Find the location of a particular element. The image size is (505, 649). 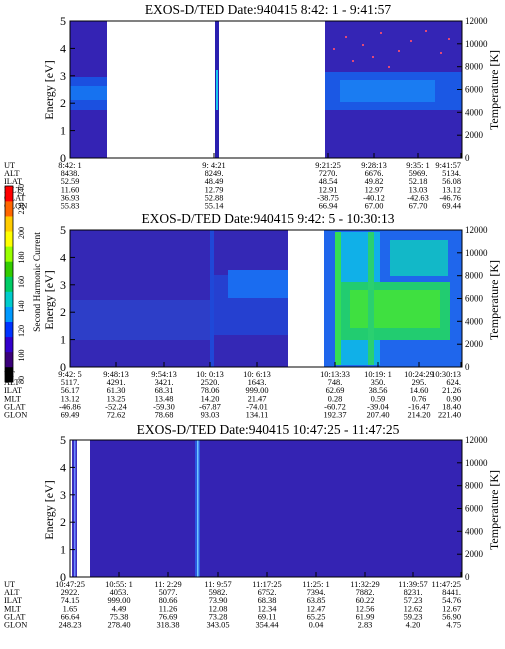

panel-2-cell: -16.47 is located at coordinates (419, 406).